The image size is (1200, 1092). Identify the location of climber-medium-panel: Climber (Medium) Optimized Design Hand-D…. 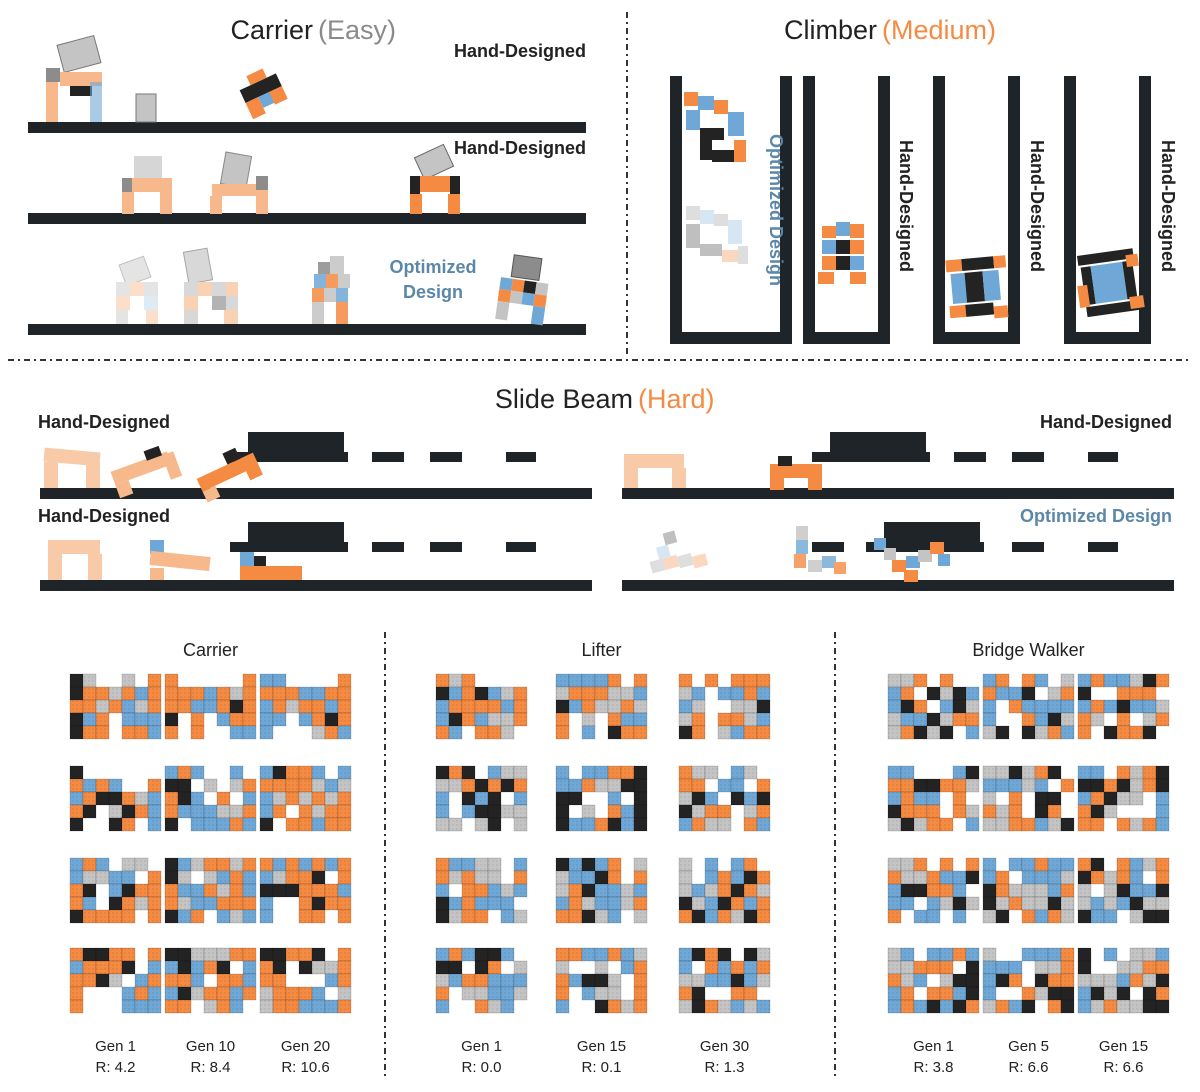
(924, 179).